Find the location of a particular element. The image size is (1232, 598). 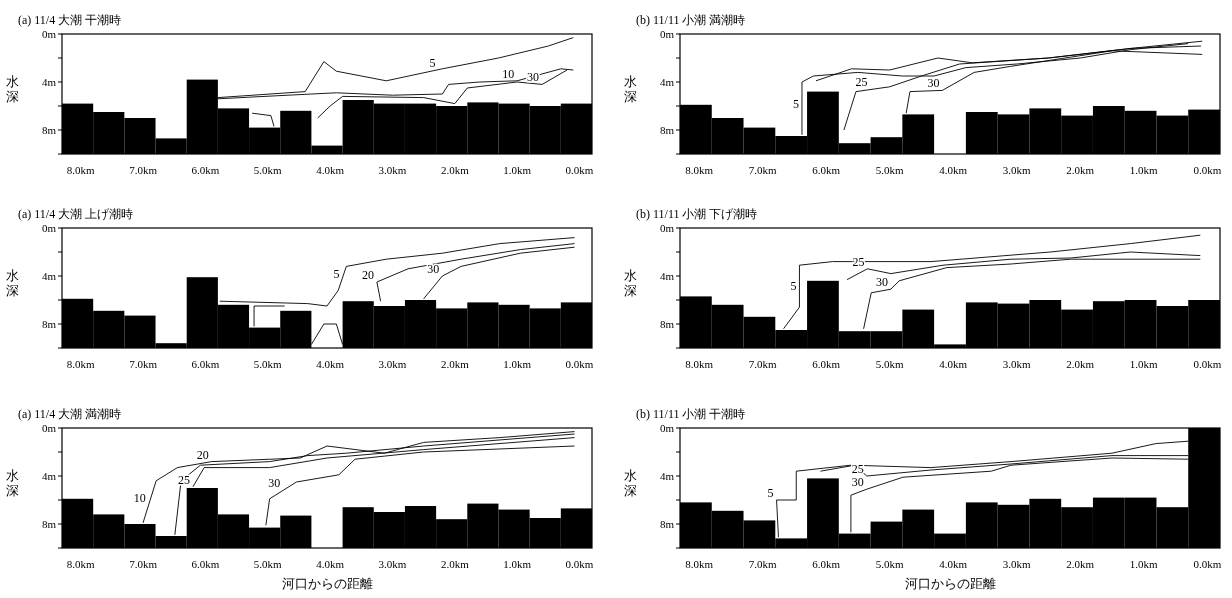

chart-title: (b) 11/11 小潮 下げ潮時 is located at coordinates (697, 214).